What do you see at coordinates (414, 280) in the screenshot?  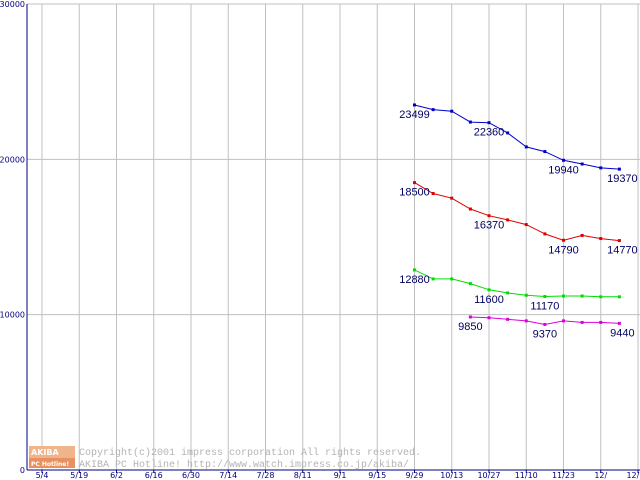 I see `data-label-green: 12880` at bounding box center [414, 280].